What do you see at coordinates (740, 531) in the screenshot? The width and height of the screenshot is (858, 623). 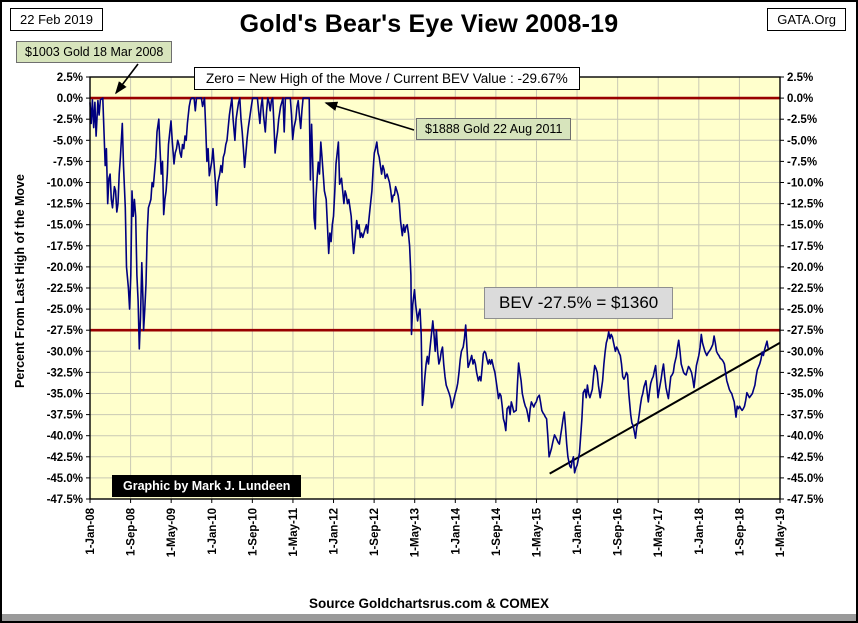 I see `svg-text: 1-Sep-18` at bounding box center [740, 531].